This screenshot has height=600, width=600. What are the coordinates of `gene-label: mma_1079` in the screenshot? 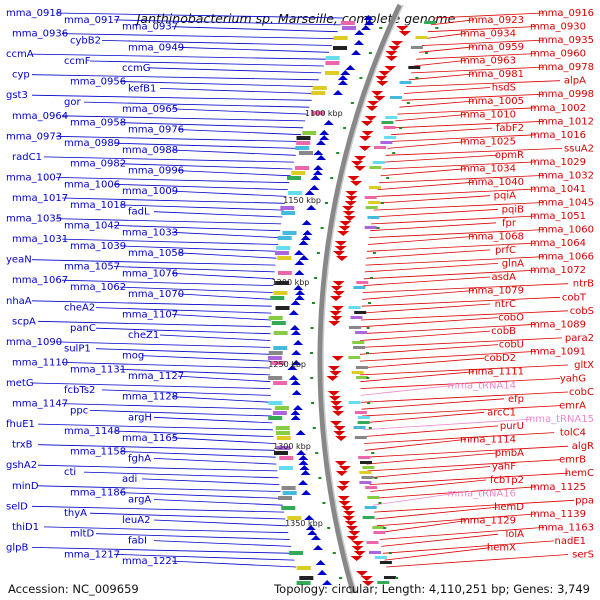 It's located at (496, 291).